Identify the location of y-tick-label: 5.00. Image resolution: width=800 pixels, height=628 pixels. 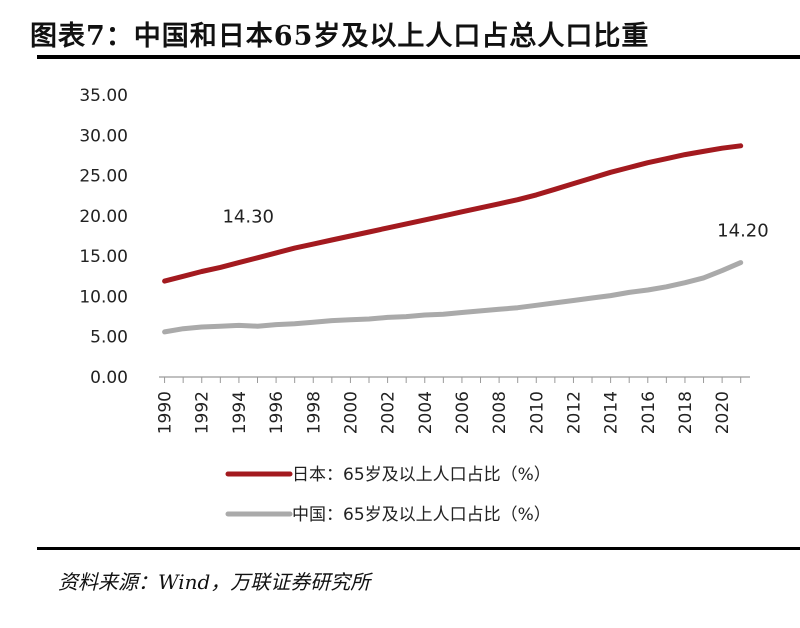
(109, 338).